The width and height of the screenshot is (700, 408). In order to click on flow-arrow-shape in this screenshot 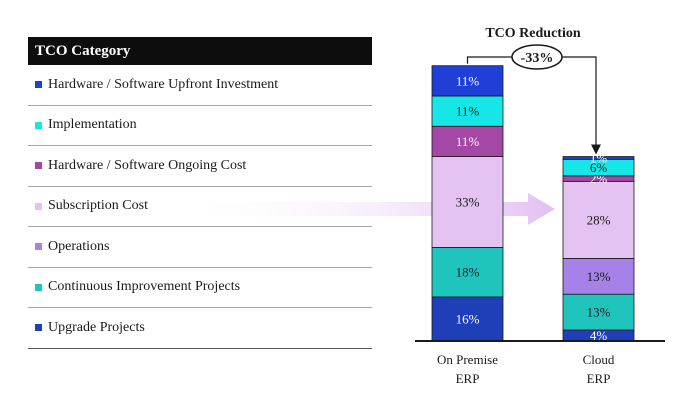, I will do `click(367, 209)`.